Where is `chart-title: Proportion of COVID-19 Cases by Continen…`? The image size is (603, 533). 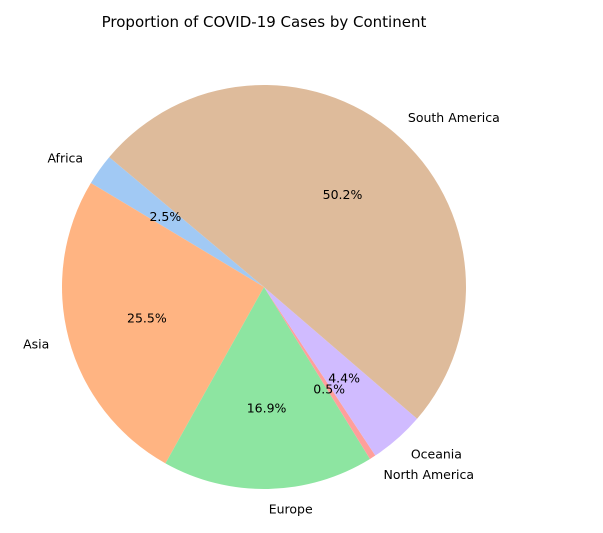
chart-title: Proportion of COVID-19 Cases by Continen… is located at coordinates (264, 22).